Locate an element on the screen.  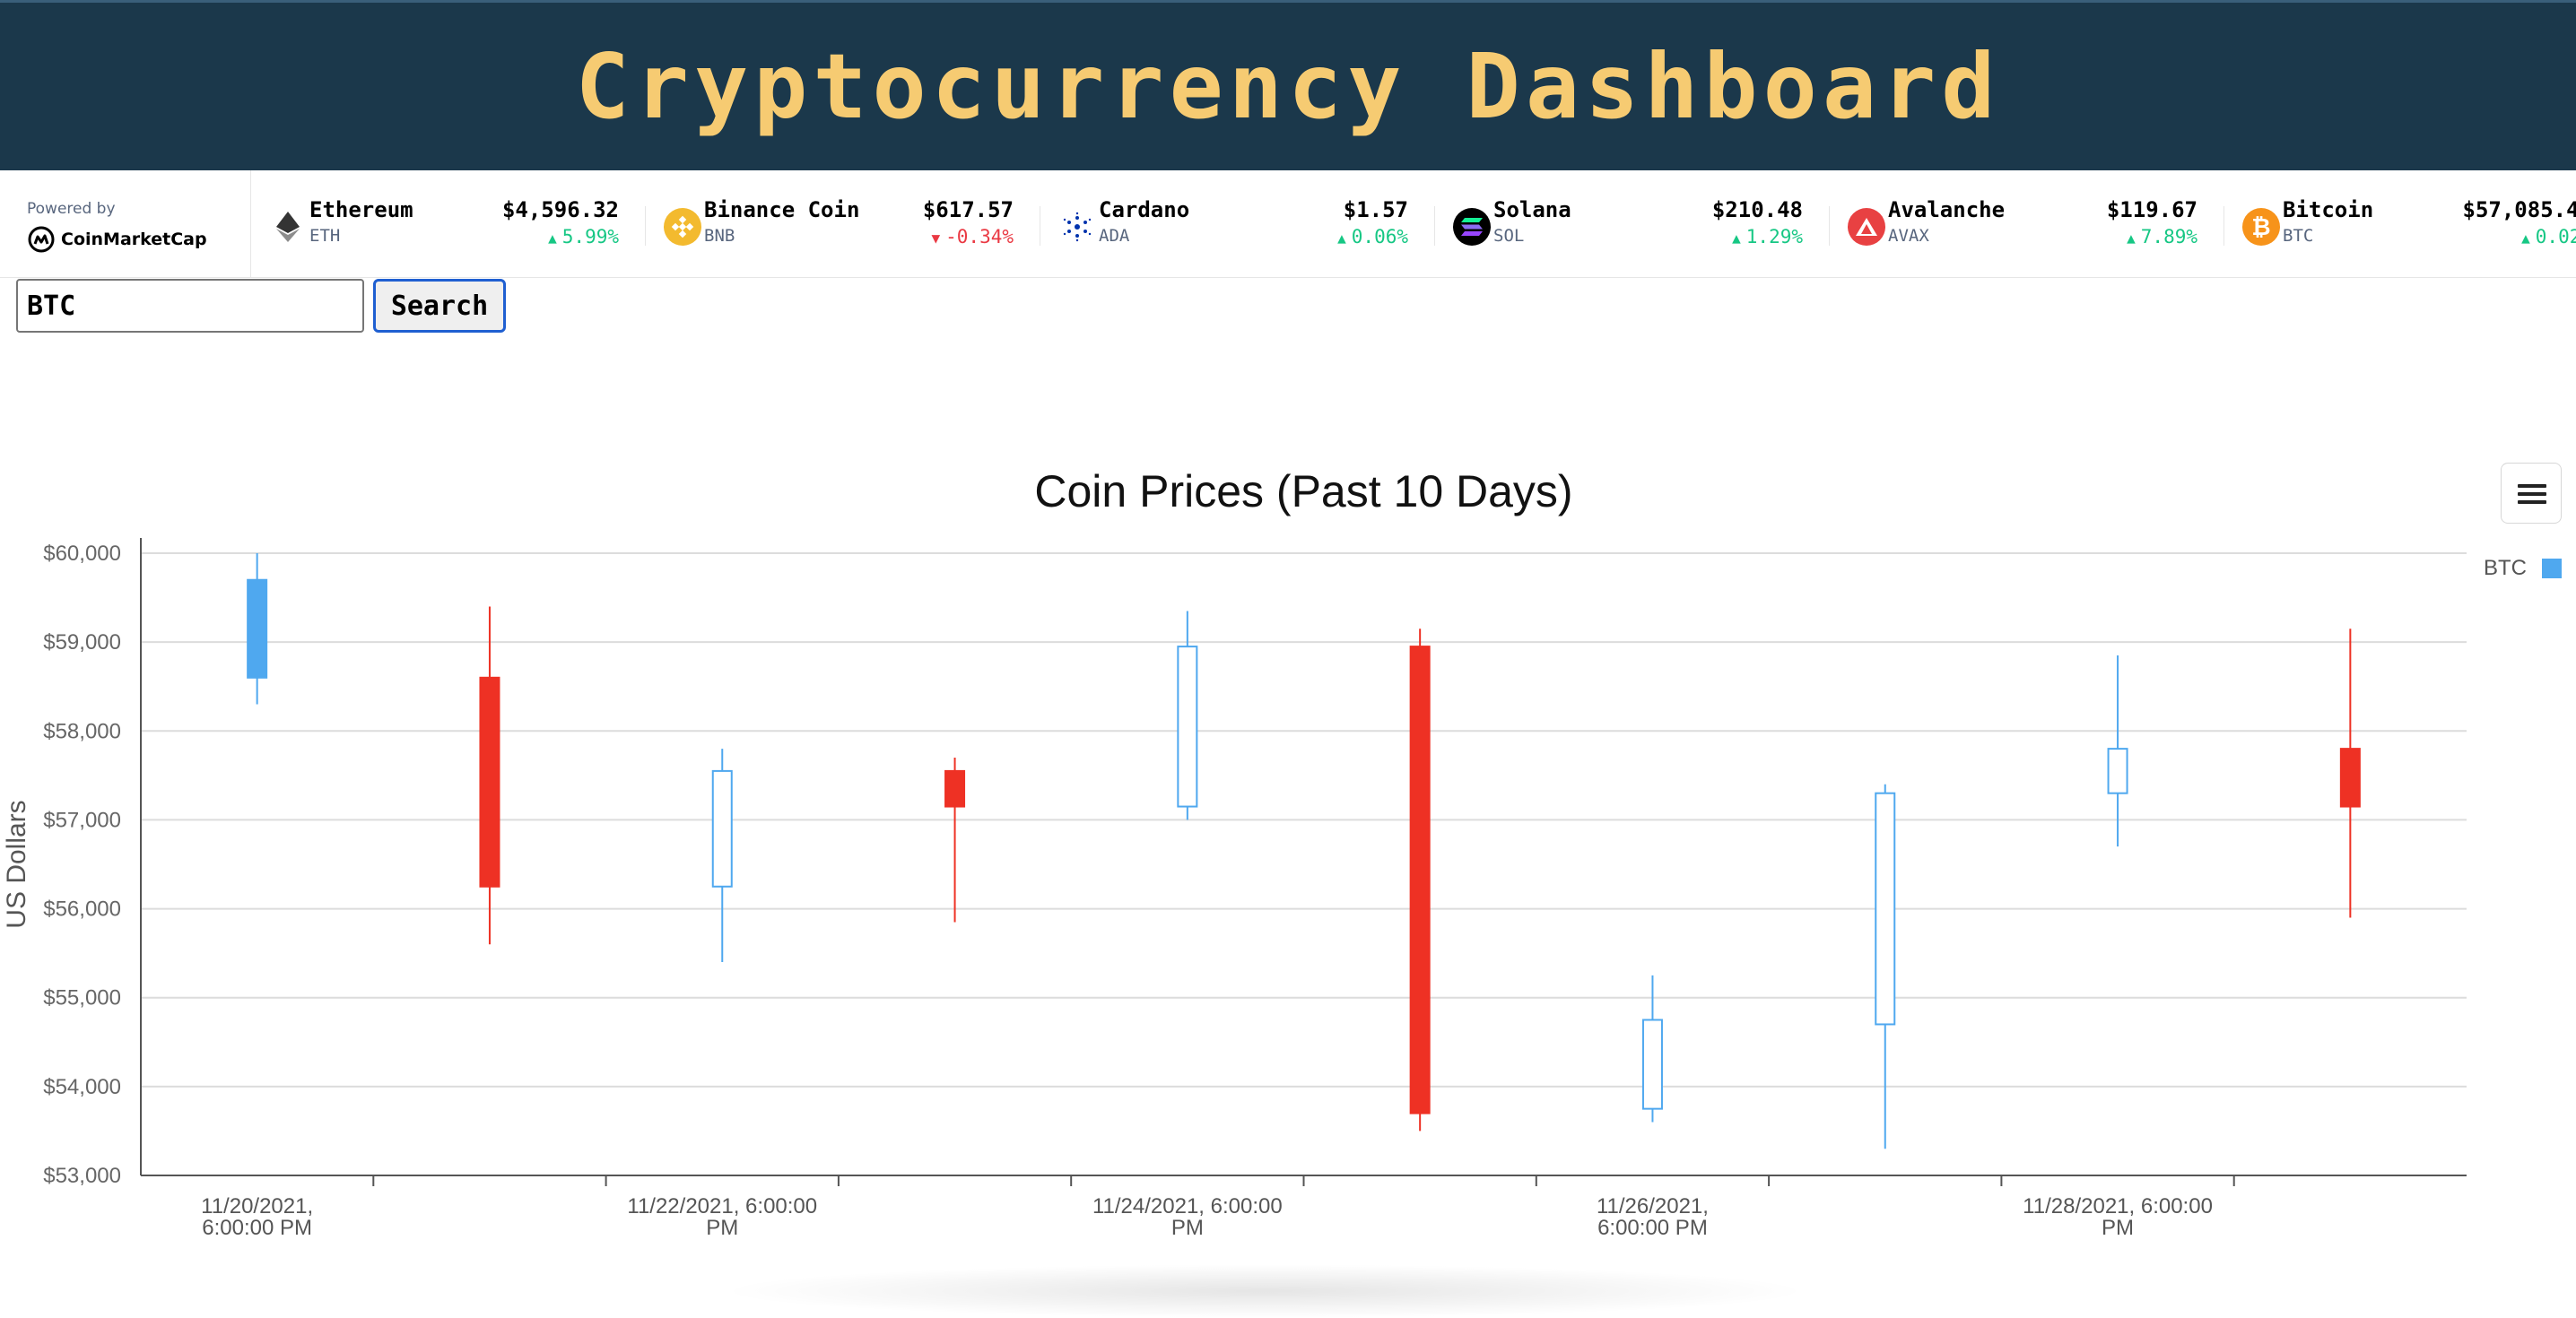
cardano-icon is located at coordinates (1077, 227).